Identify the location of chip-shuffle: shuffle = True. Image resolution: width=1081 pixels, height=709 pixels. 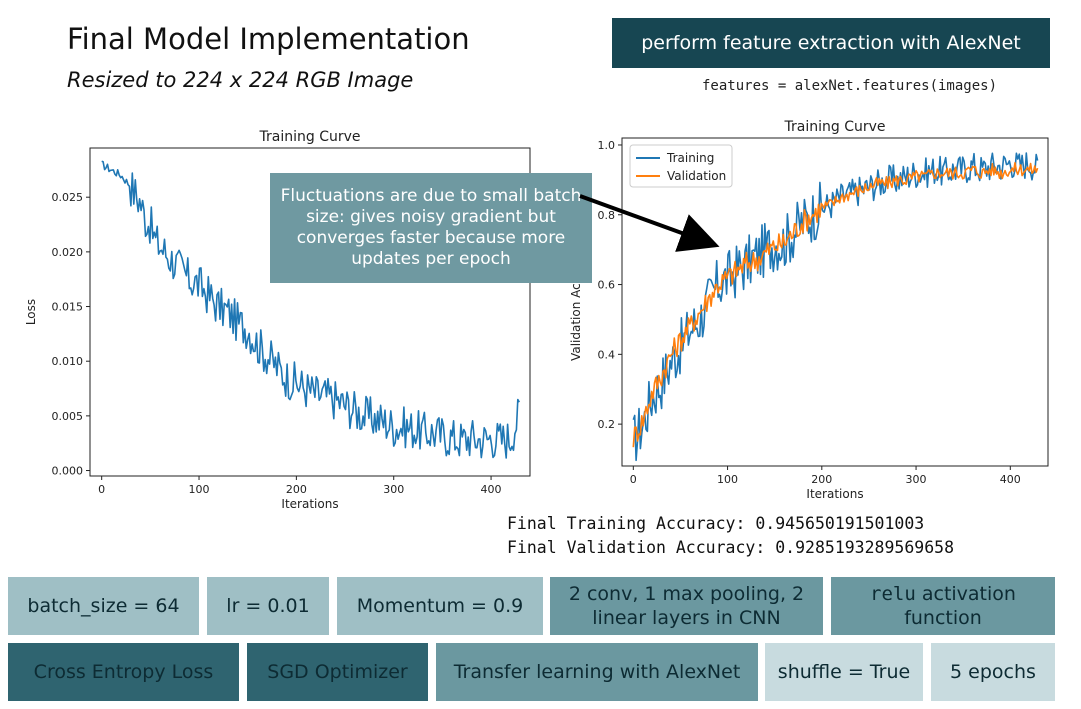
(844, 672).